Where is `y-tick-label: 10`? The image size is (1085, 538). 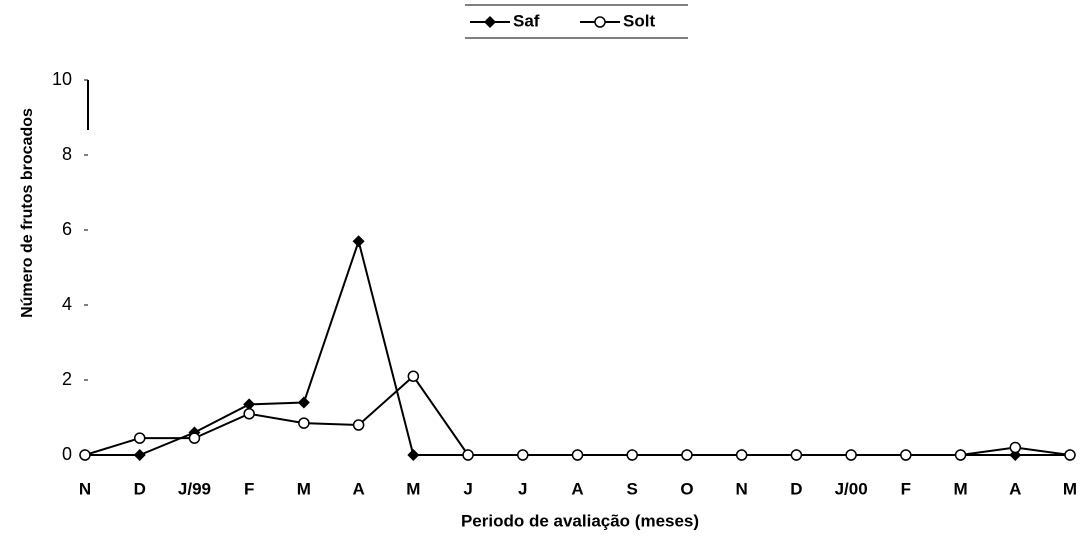
y-tick-label: 10 is located at coordinates (62, 79).